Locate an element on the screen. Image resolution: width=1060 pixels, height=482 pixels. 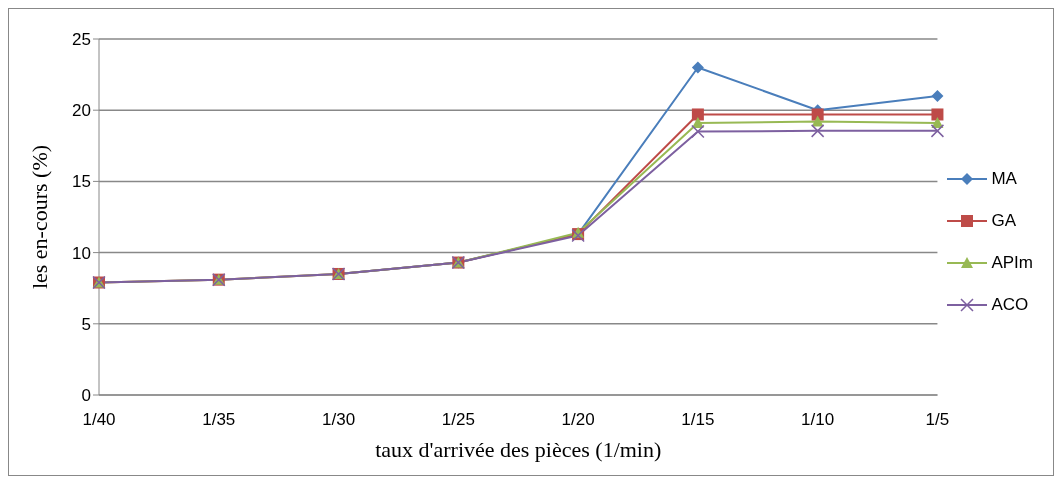
x-tick-label: 1/25 is located at coordinates (458, 420).